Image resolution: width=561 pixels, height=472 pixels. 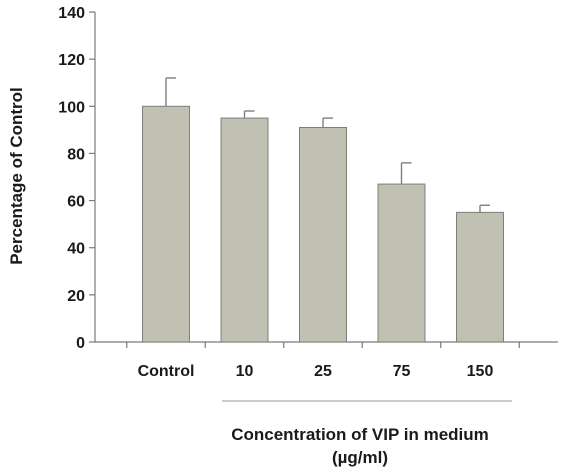 I want to click on y-tick-label: 100, so click(x=71, y=107).